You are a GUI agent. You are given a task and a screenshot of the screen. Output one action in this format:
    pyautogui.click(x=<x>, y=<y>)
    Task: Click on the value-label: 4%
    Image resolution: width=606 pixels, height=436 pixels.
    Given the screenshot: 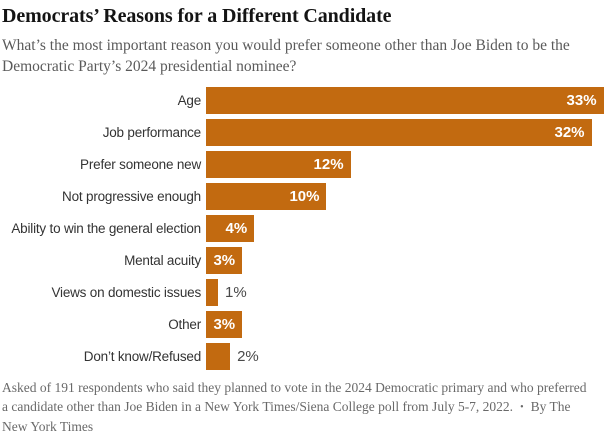 What is the action you would take?
    pyautogui.click(x=236, y=228)
    